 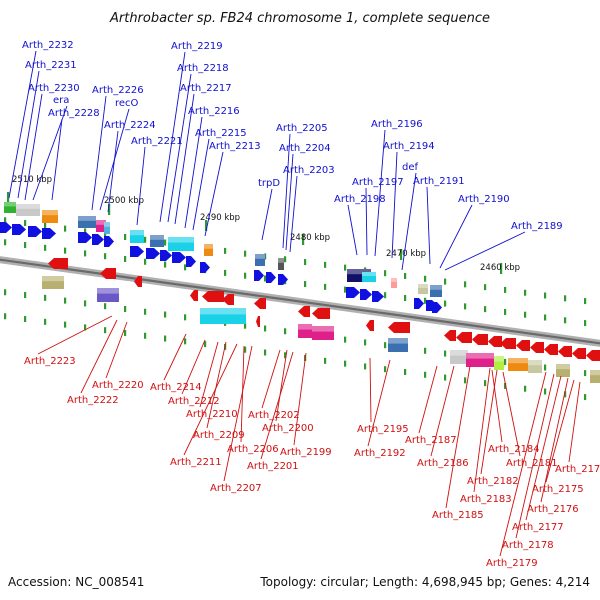 What do you see at coordinates (380, 453) in the screenshot?
I see `reverse-gene-label: Arth_2192` at bounding box center [380, 453].